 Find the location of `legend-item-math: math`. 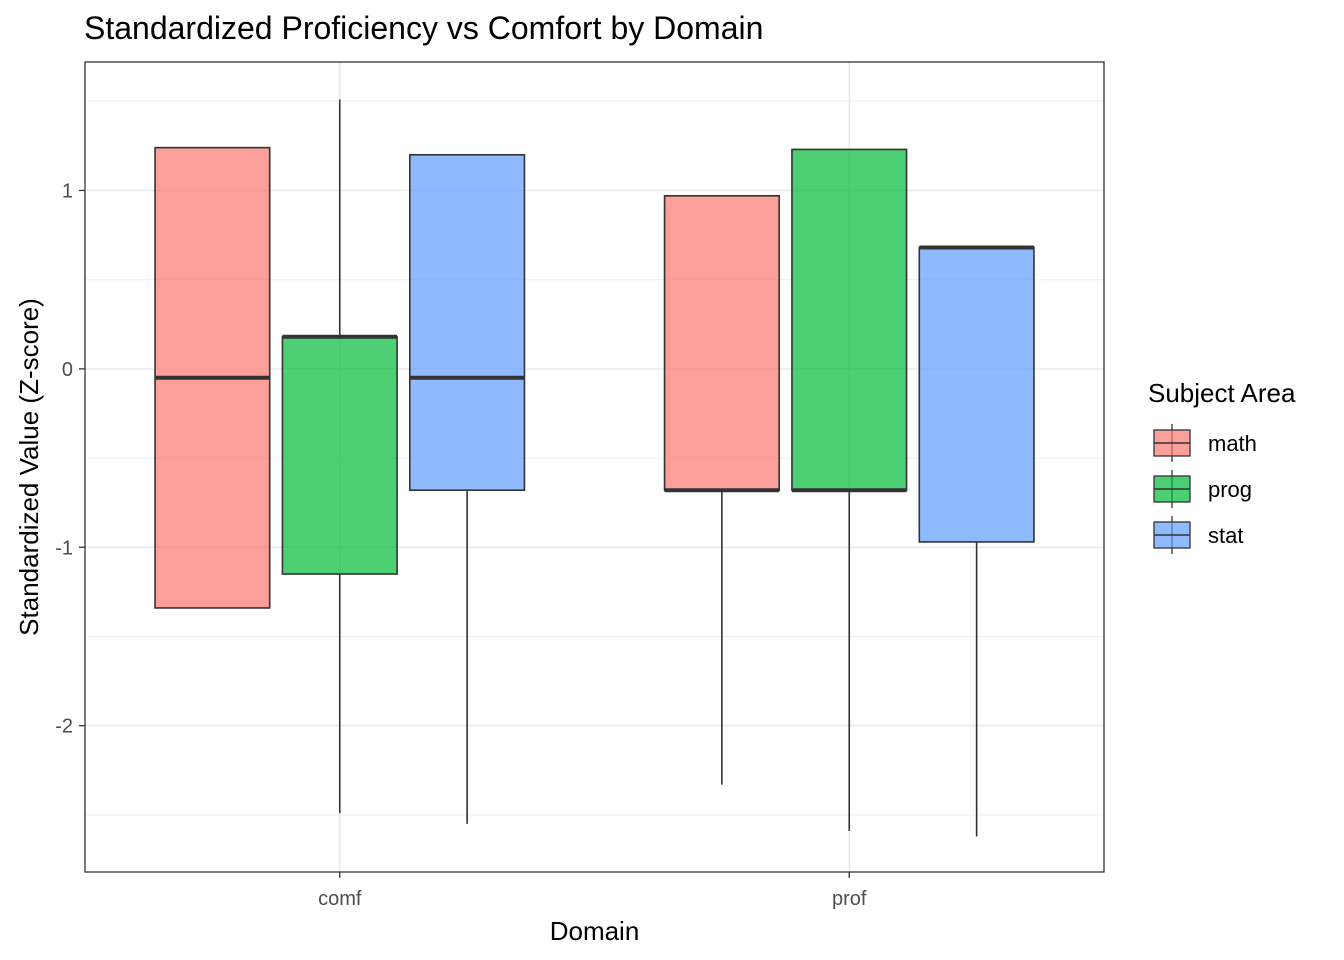

legend-item-math: math is located at coordinates (1205, 443).